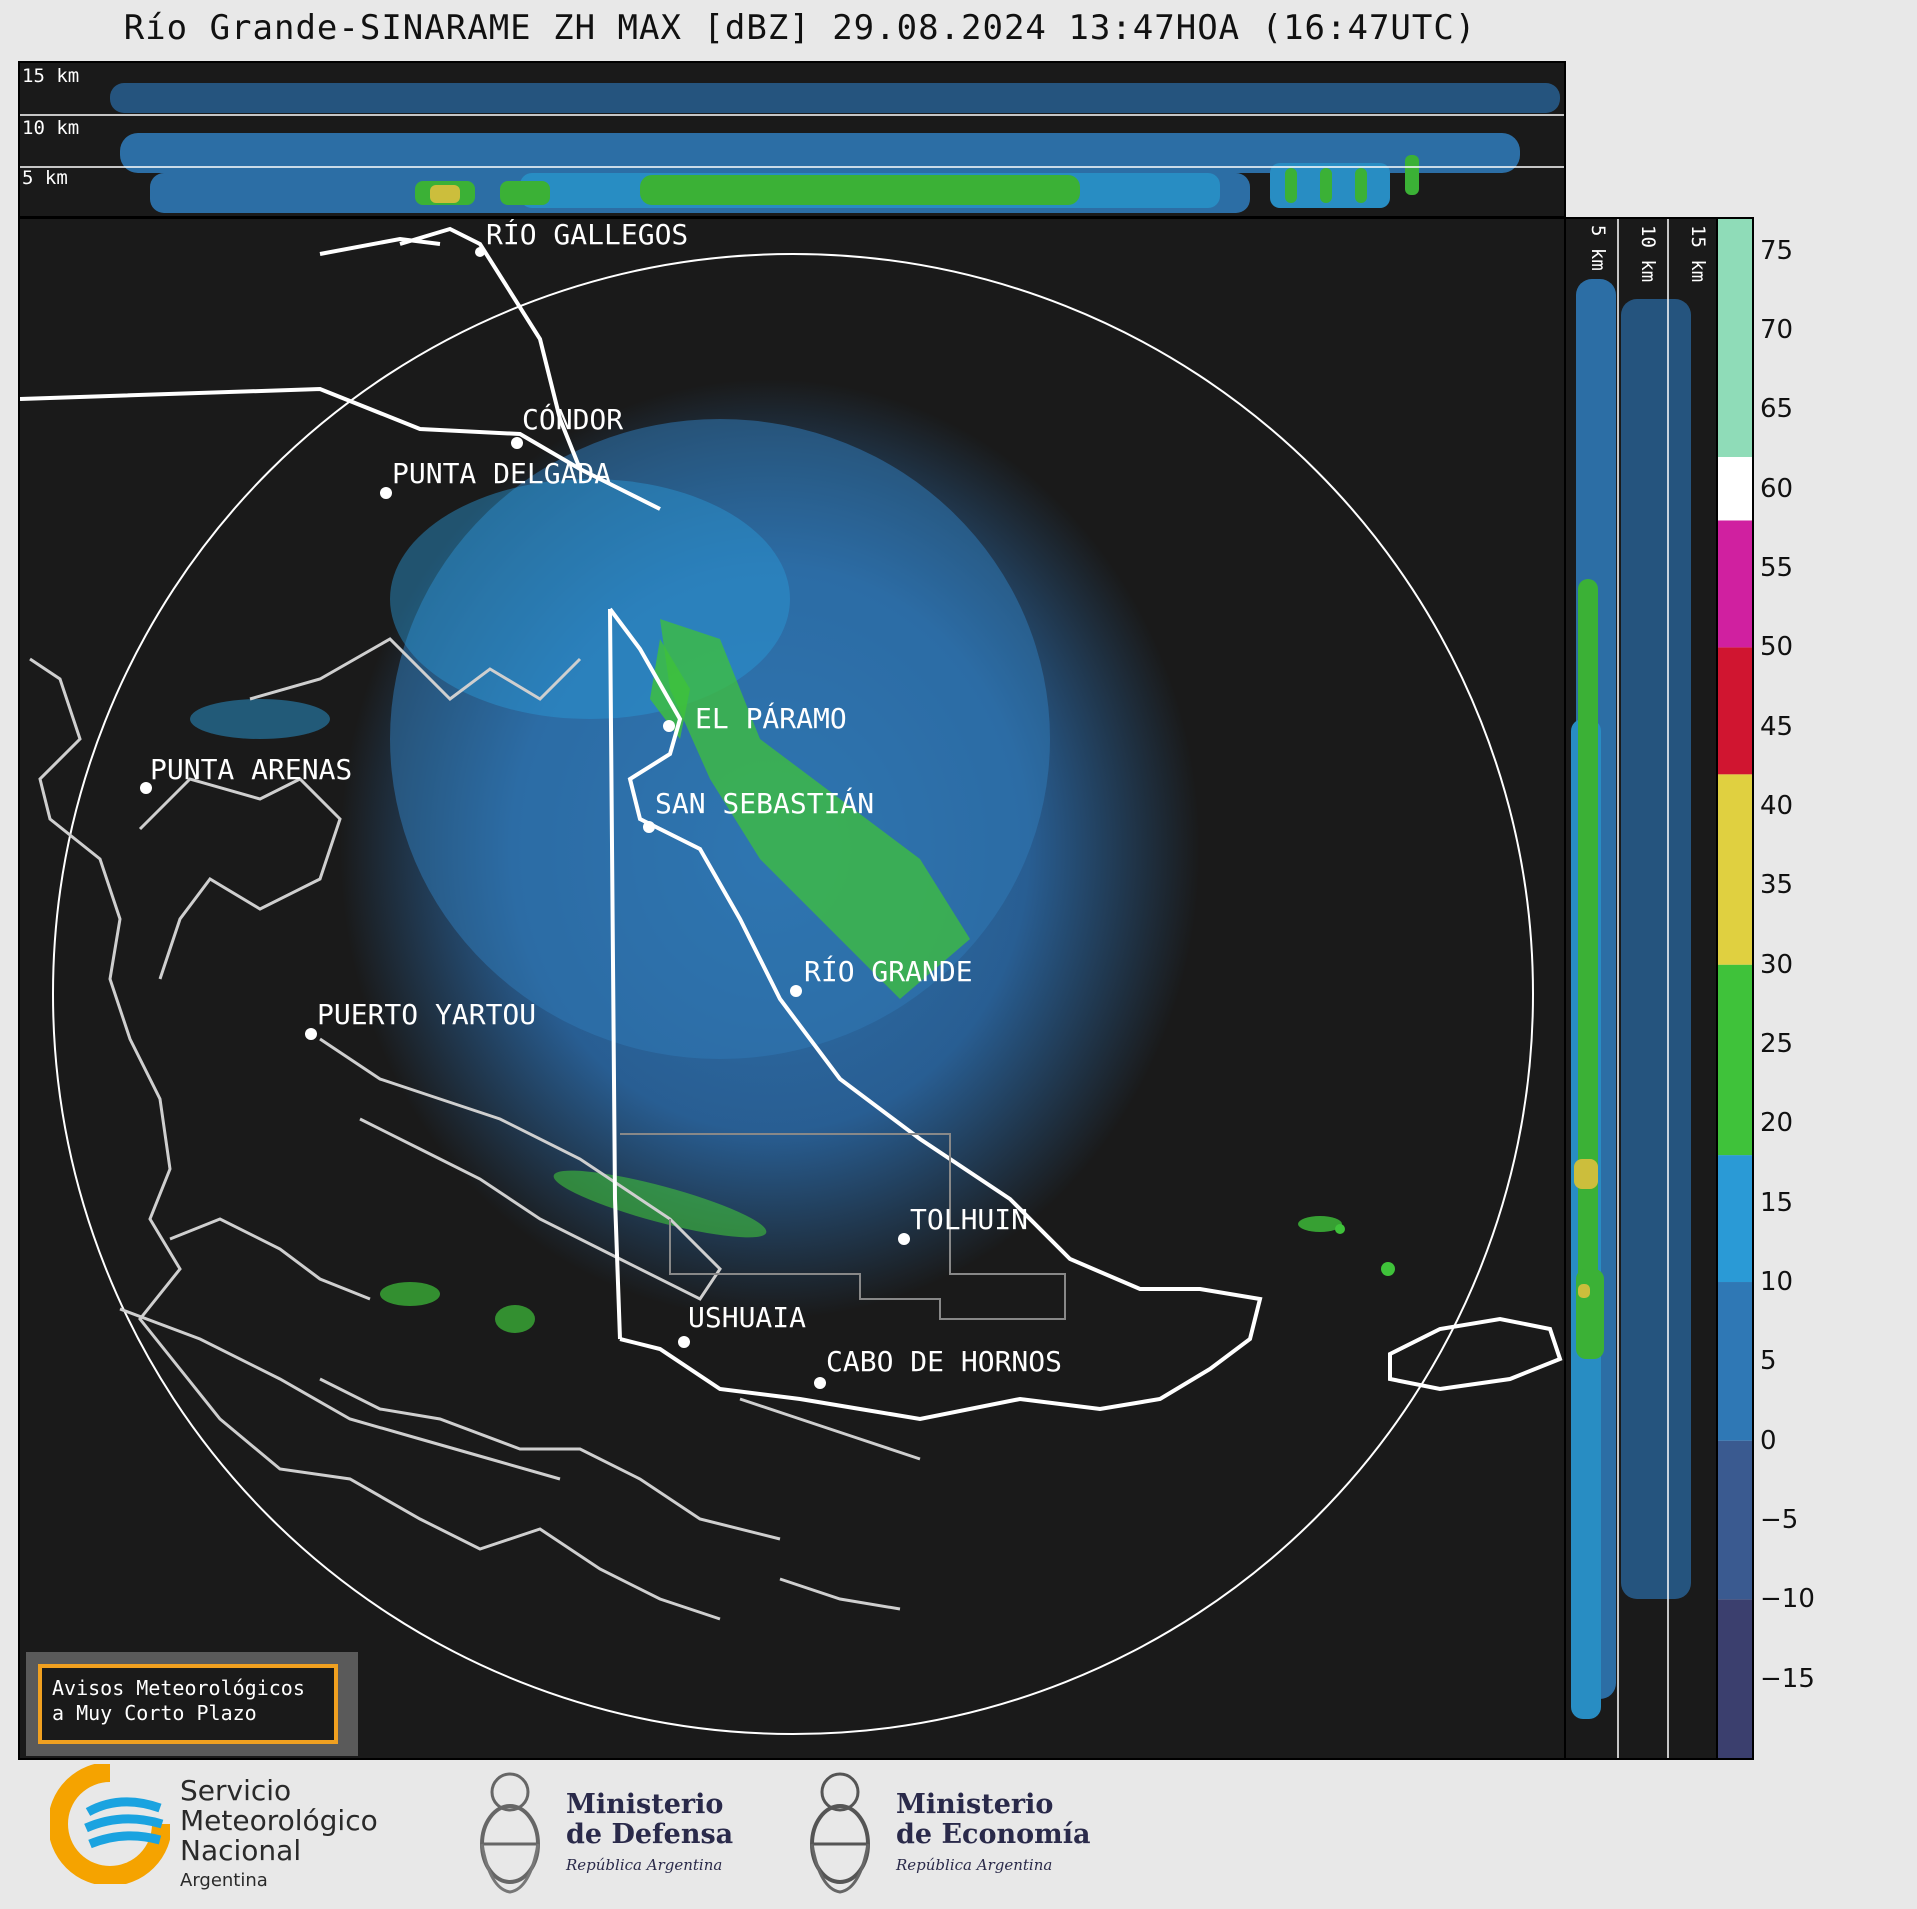 This screenshot has height=1909, width=1917. I want to click on colorbar-scale, so click(1735, 988).